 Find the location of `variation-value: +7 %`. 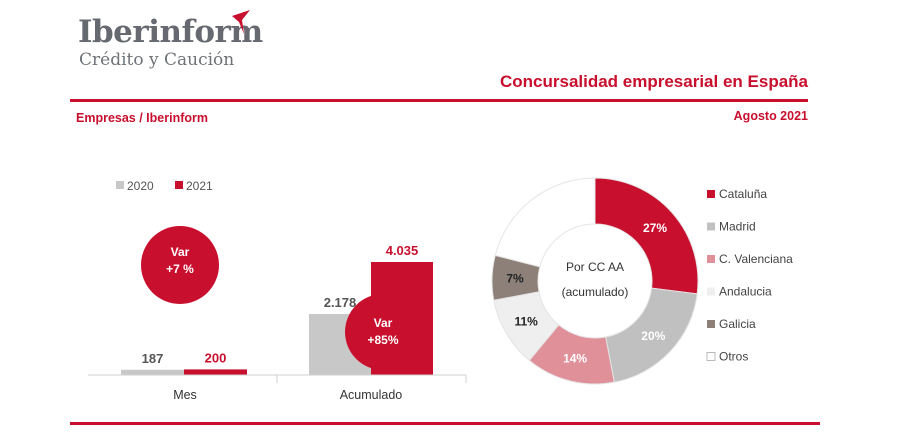

variation-value: +7 % is located at coordinates (180, 269).